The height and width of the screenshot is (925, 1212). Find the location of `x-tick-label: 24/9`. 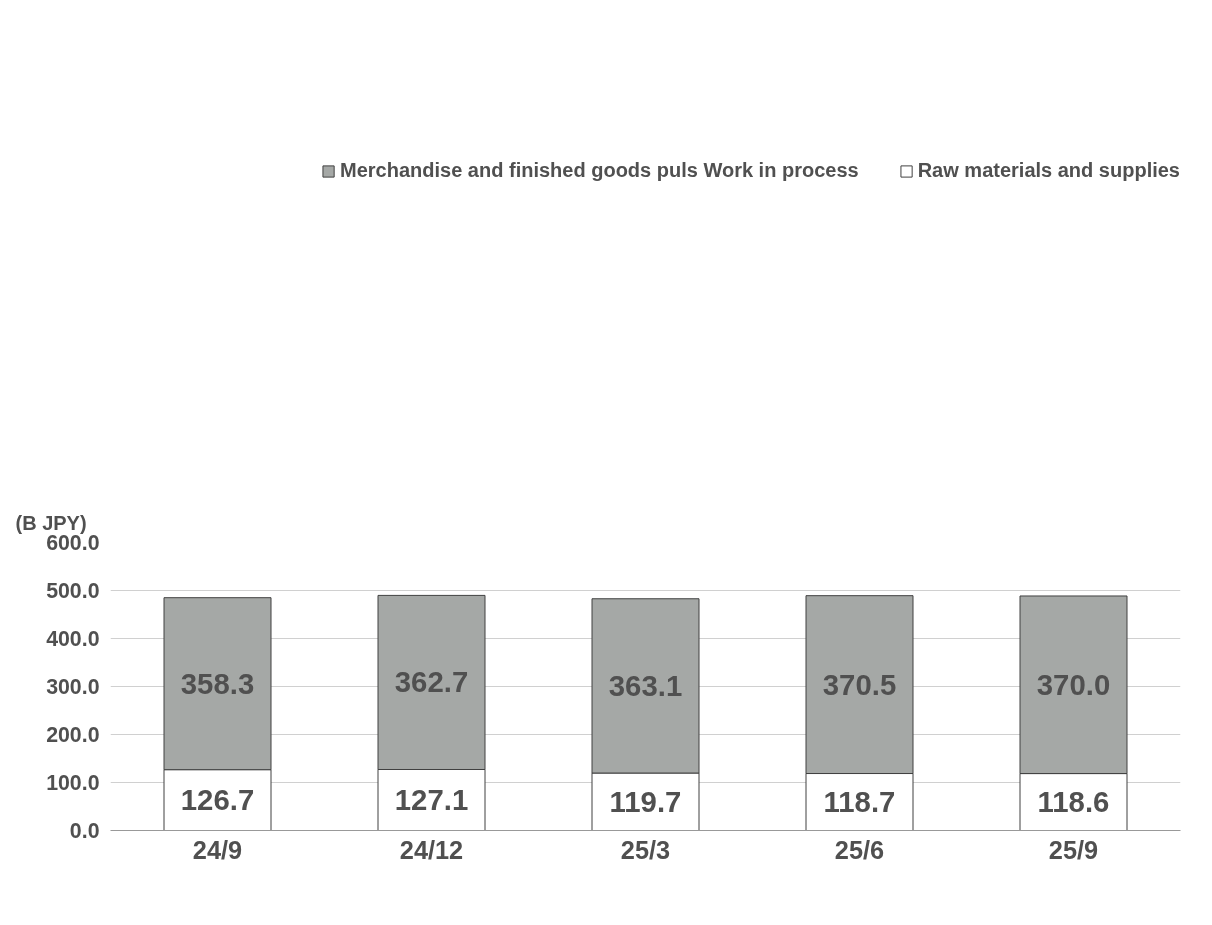

x-tick-label: 24/9 is located at coordinates (217, 849).